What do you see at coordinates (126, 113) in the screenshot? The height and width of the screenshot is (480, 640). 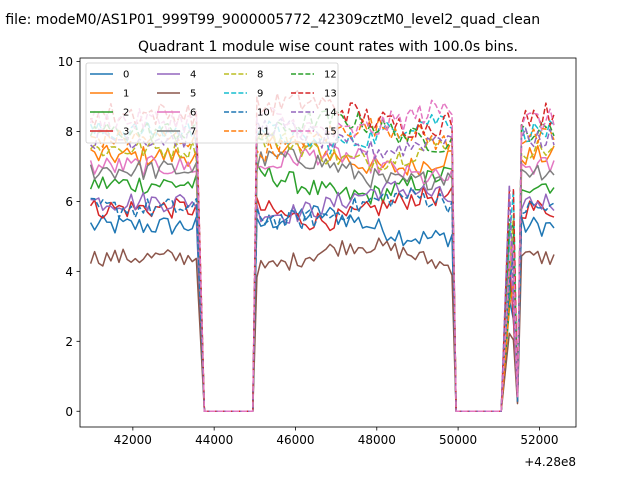 I see `legend-label-2: 2` at bounding box center [126, 113].